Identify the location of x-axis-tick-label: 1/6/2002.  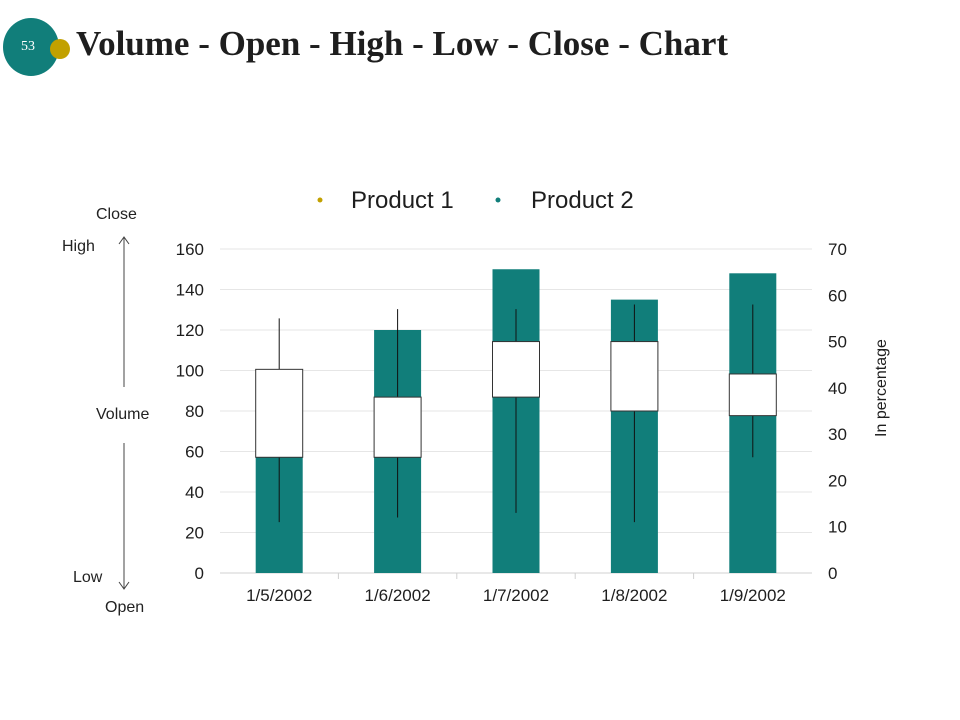
(398, 595).